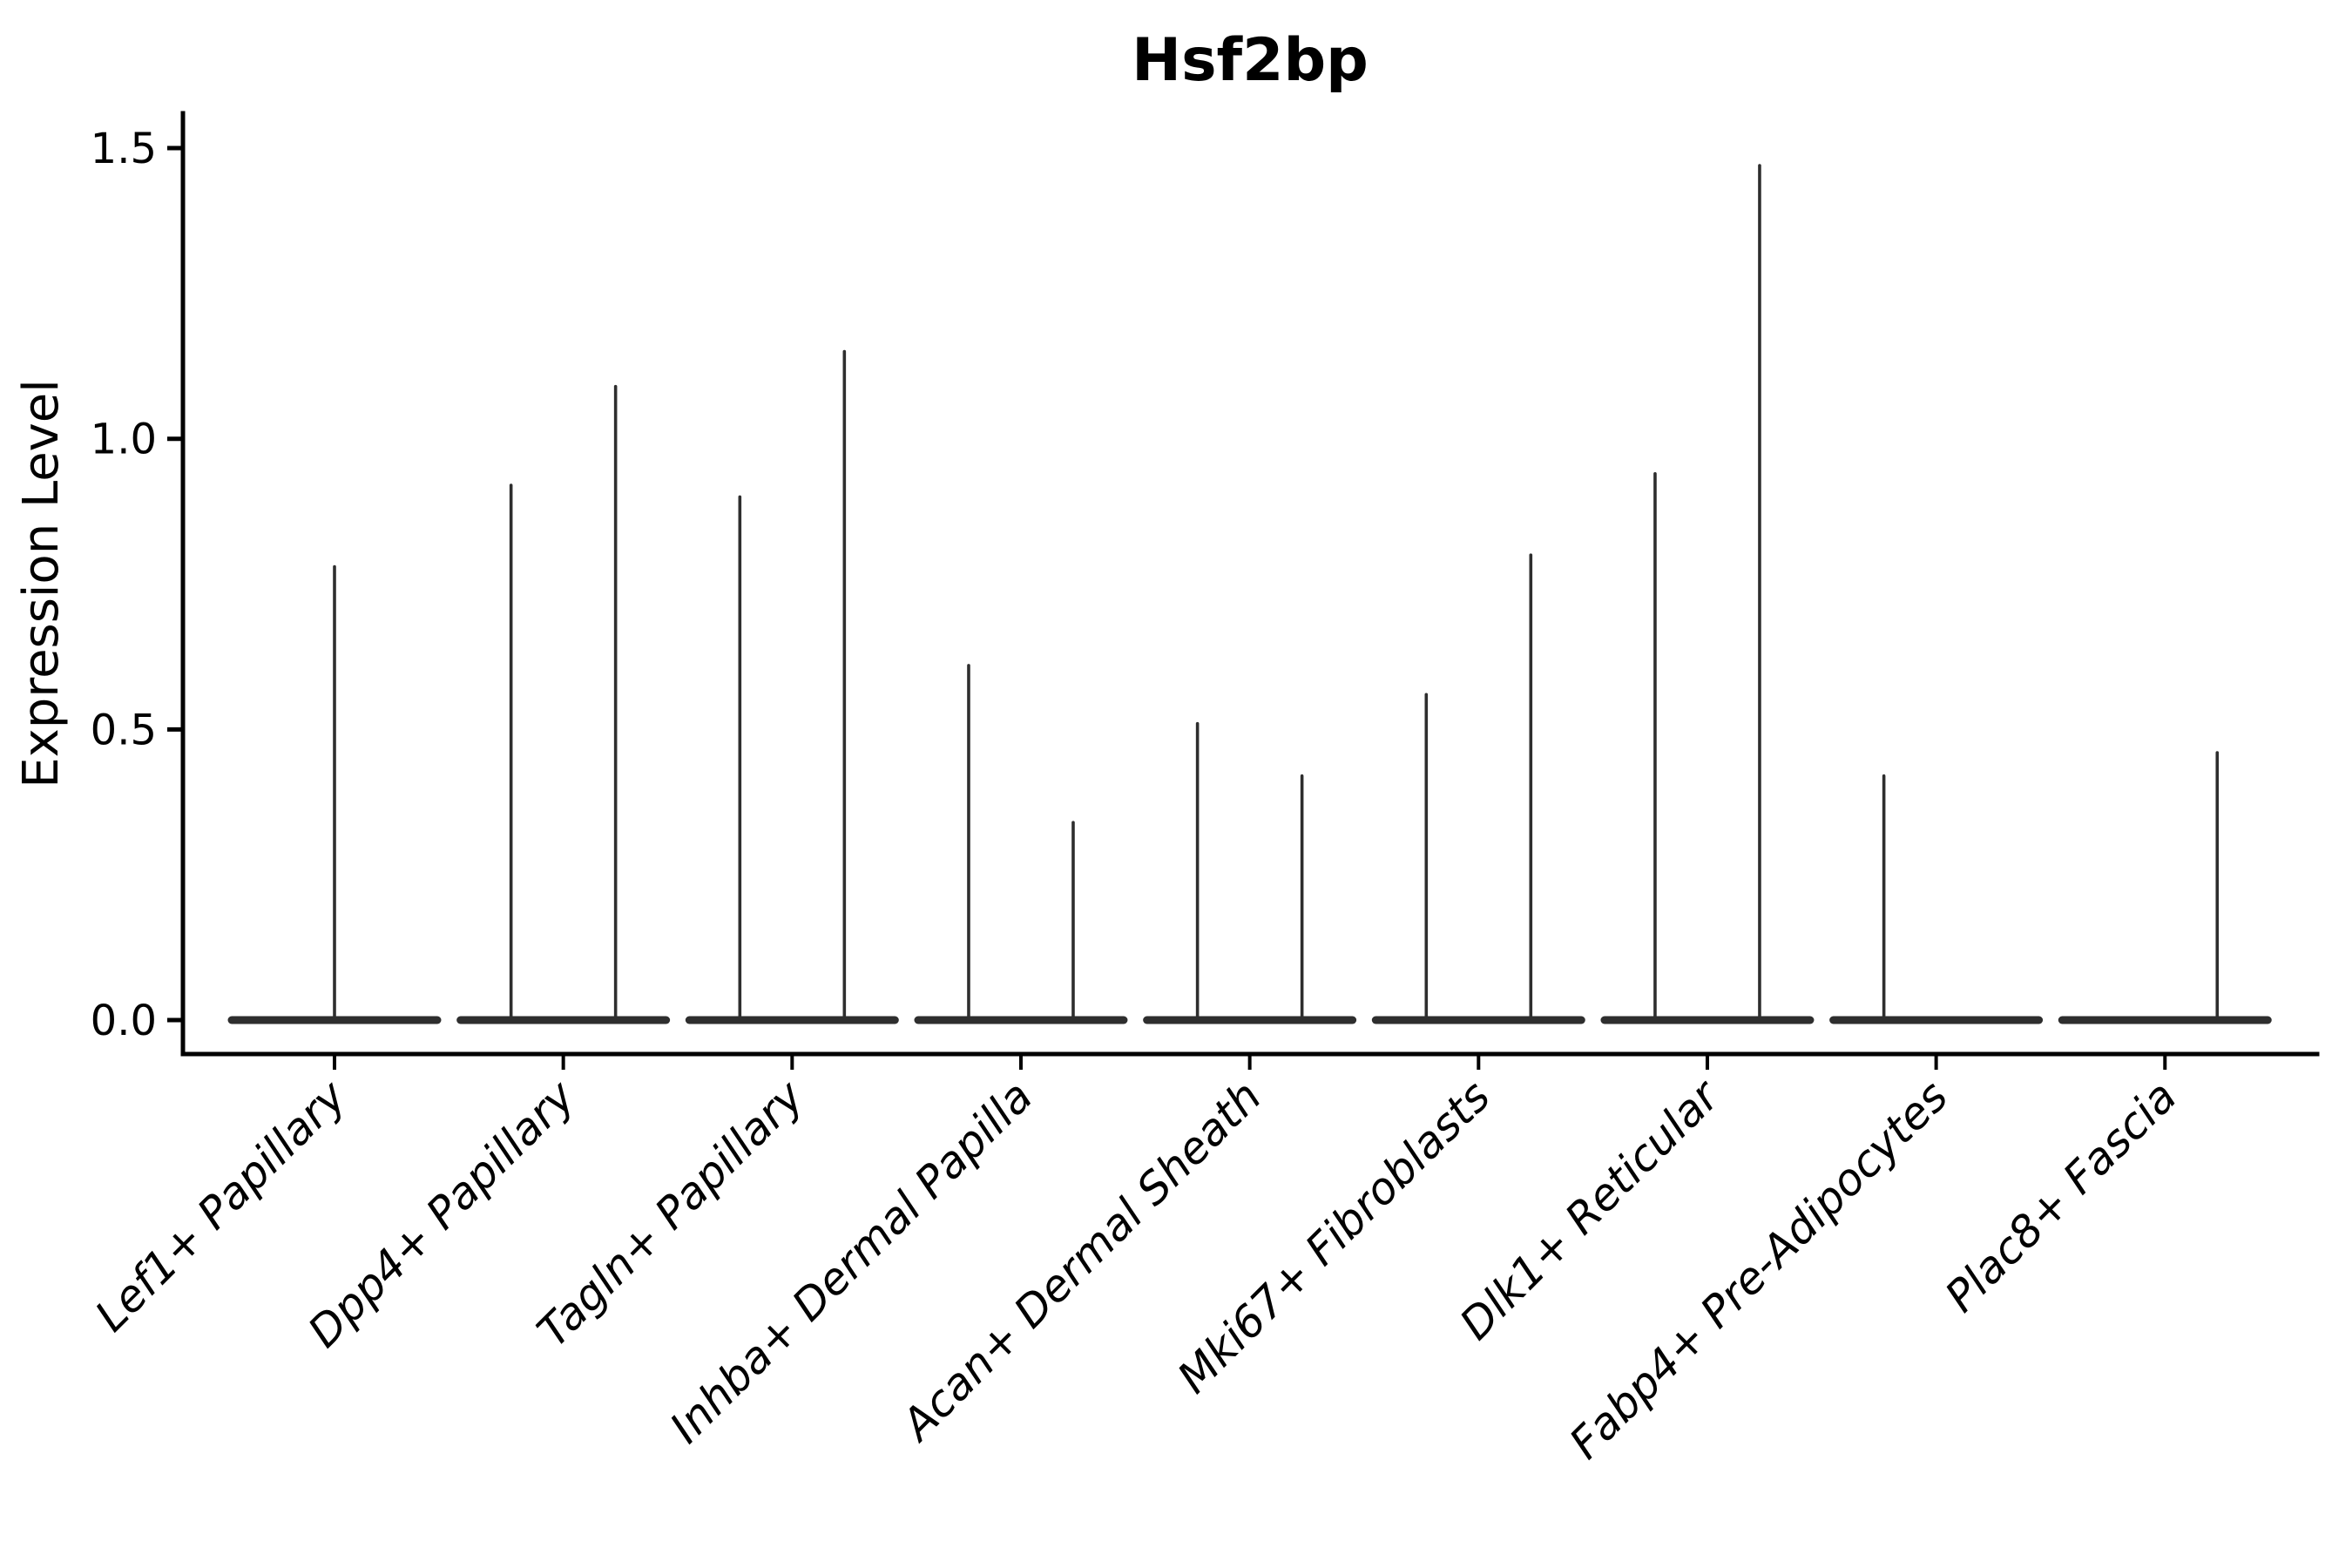  I want to click on x-tick-label: Plac8+ Fascia, so click(2061, 1196).